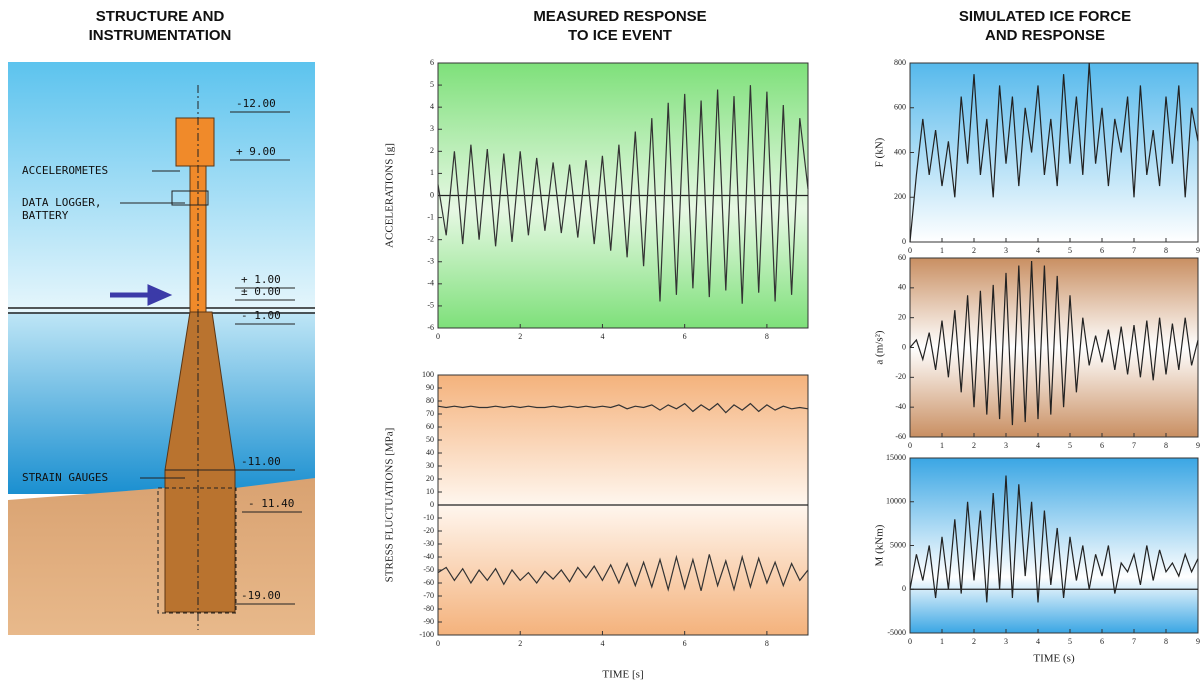  I want to click on y-tick-label: -80, so click(428, 608).